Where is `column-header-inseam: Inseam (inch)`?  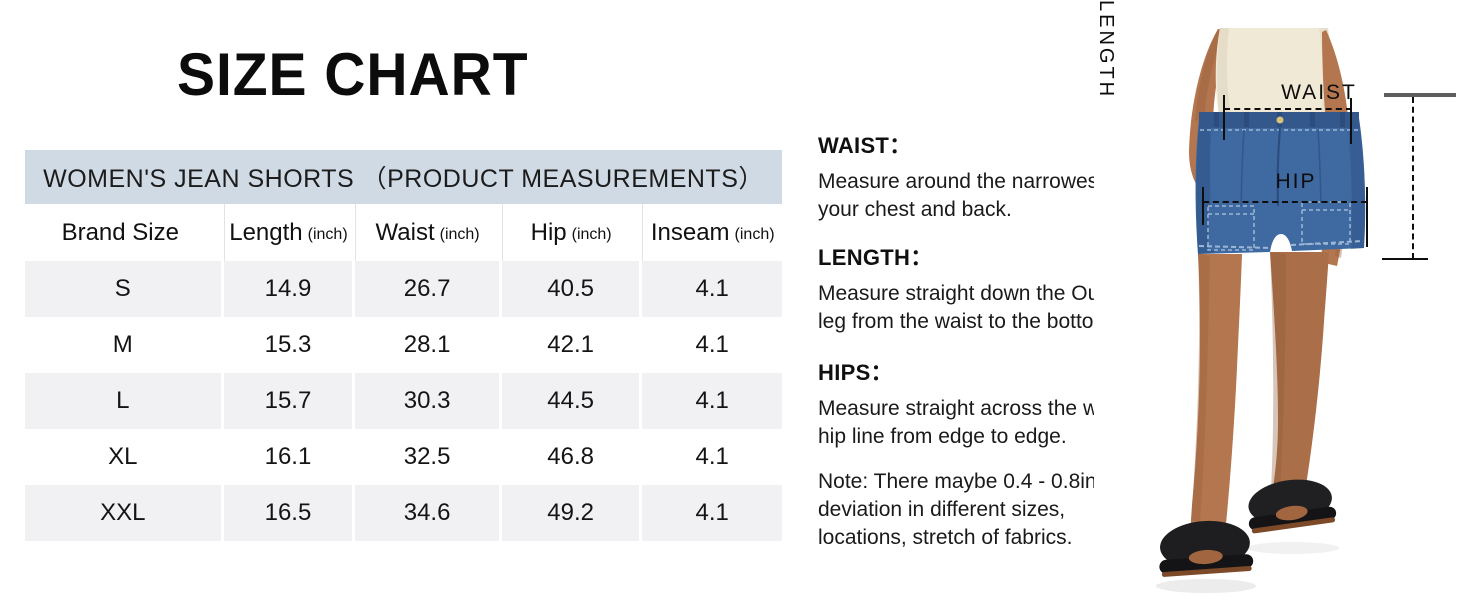
column-header-inseam: Inseam (inch) is located at coordinates (712, 232).